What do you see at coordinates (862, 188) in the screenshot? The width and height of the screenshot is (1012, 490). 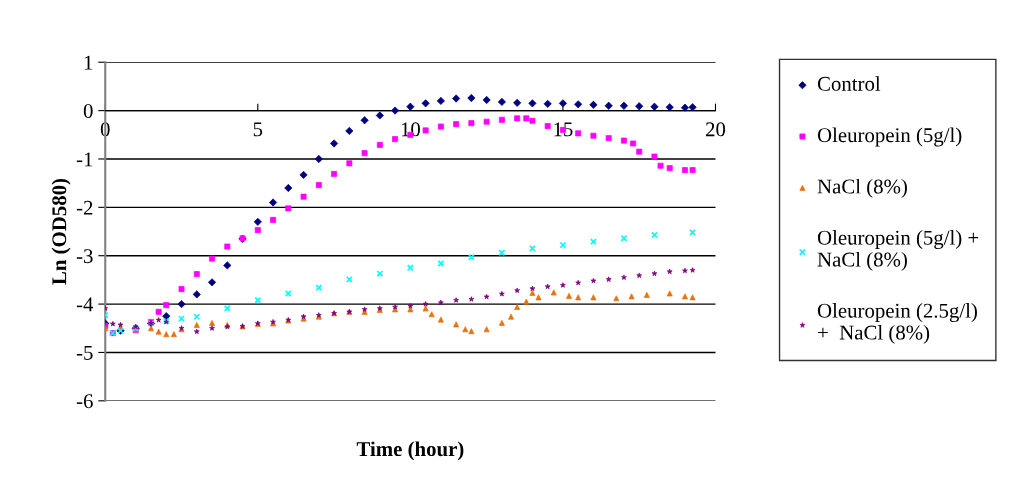 I see `legend-label: NaCl (8%)` at bounding box center [862, 188].